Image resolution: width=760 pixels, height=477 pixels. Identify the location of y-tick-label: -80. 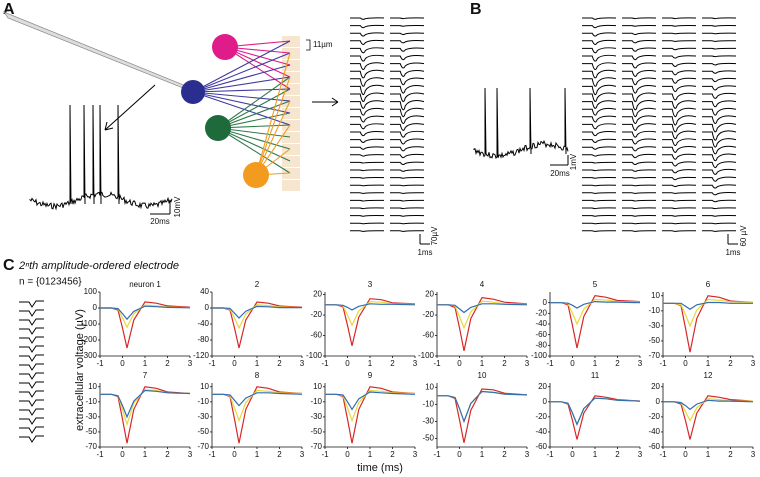
(541, 344).